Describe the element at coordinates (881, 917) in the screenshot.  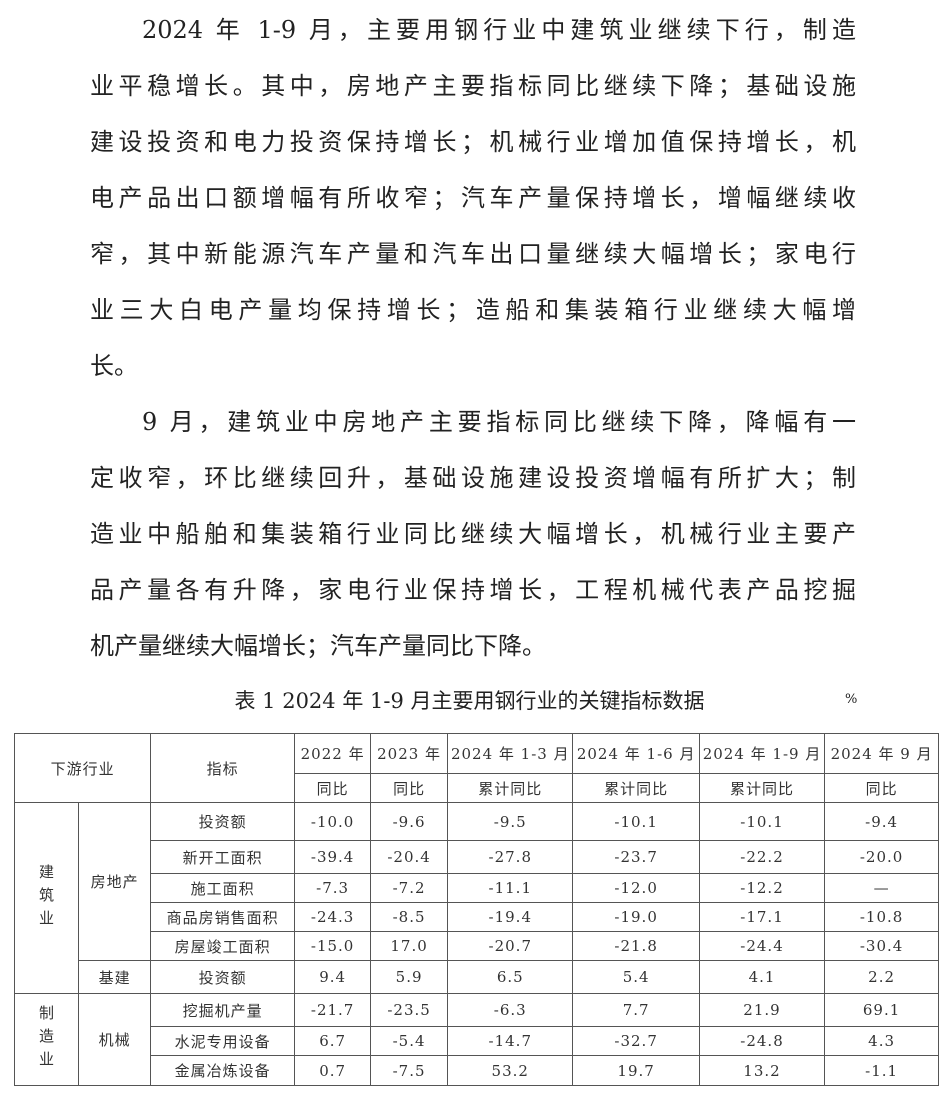
I see `value-cell: -10.8` at that location.